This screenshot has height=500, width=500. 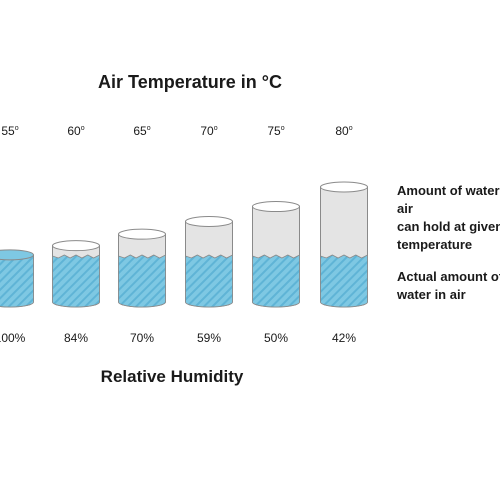 I want to click on temperature-label: 65o, so click(x=142, y=130).